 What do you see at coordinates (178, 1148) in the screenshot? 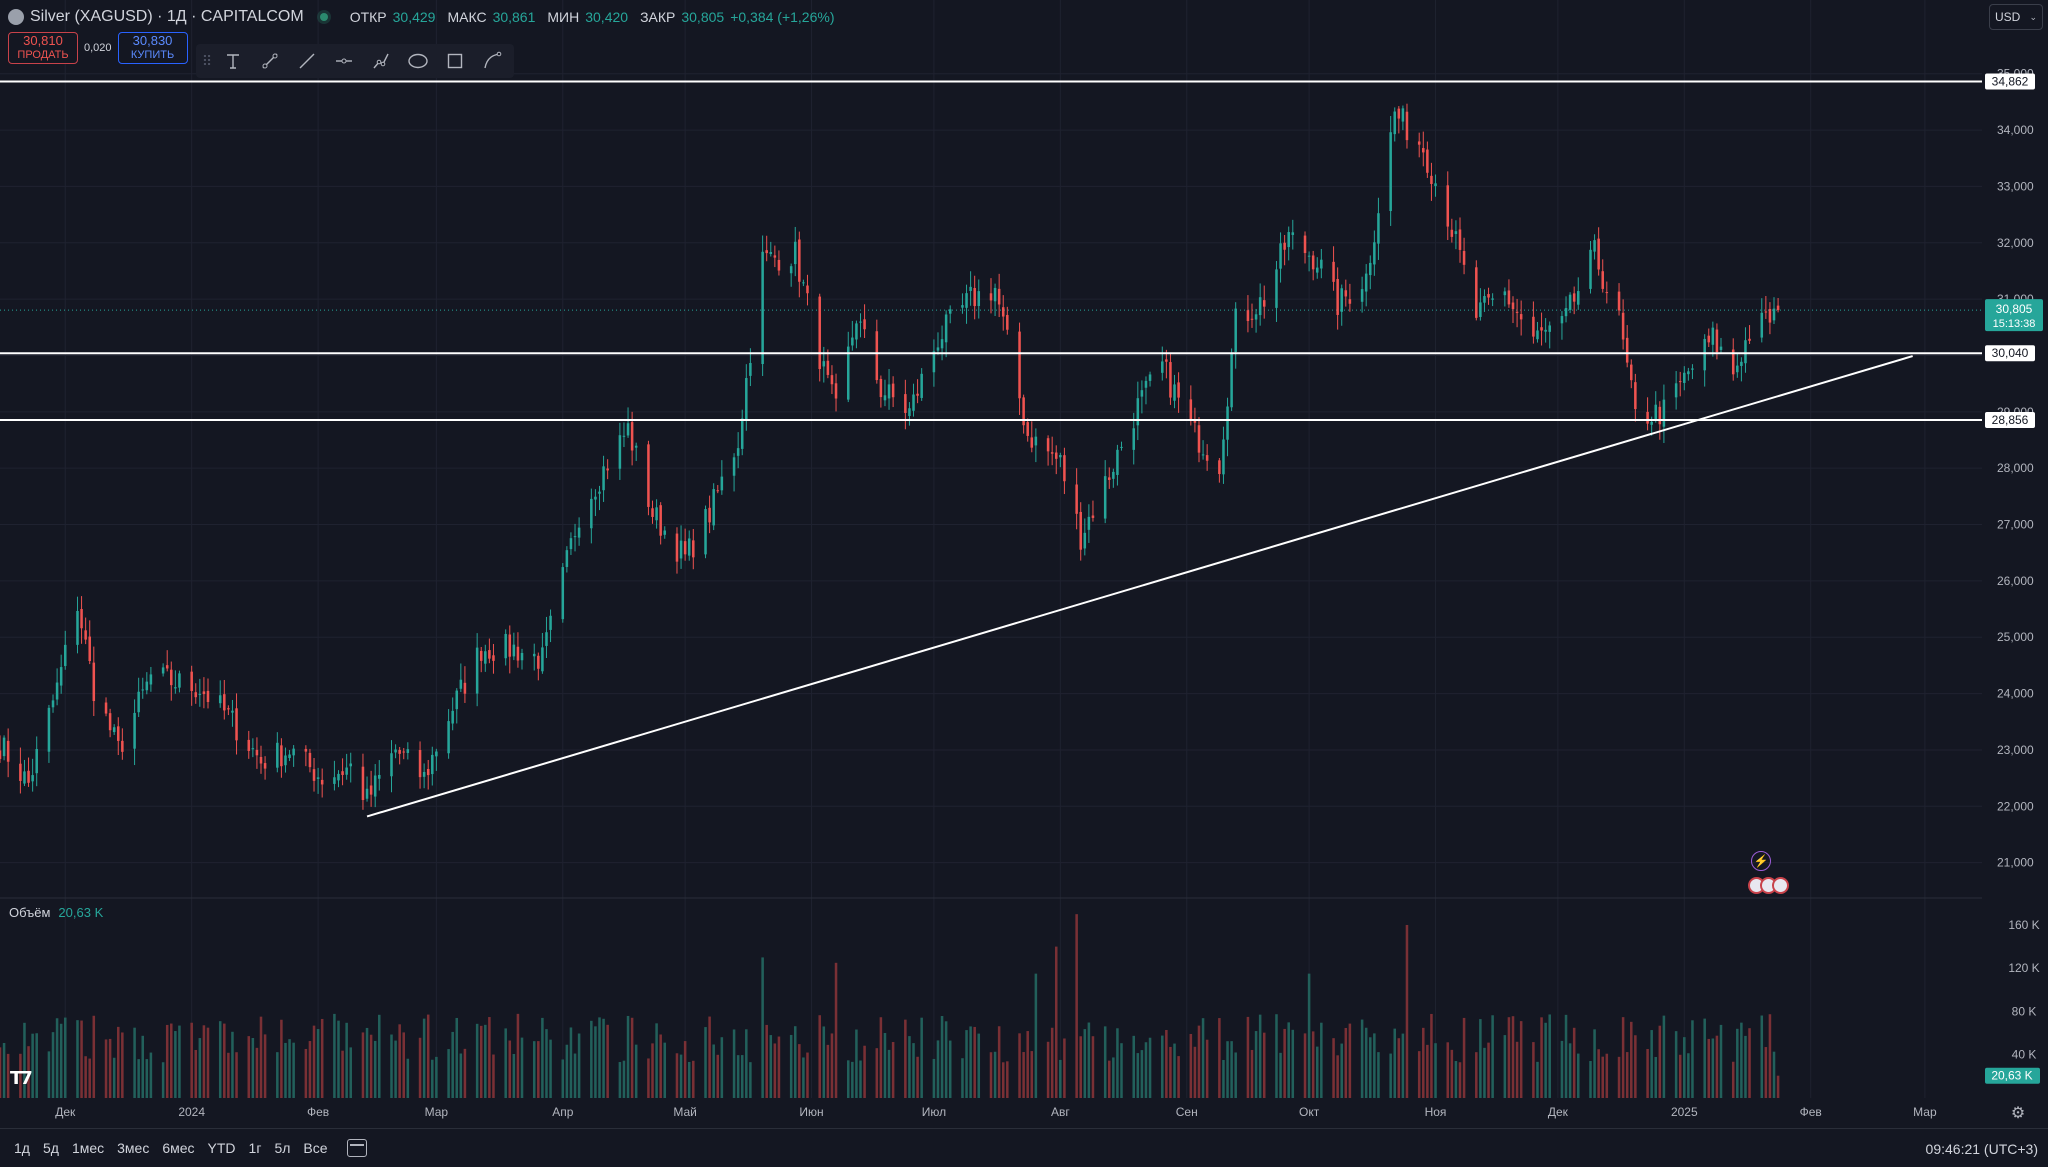
I see `range-button: 6мес` at bounding box center [178, 1148].